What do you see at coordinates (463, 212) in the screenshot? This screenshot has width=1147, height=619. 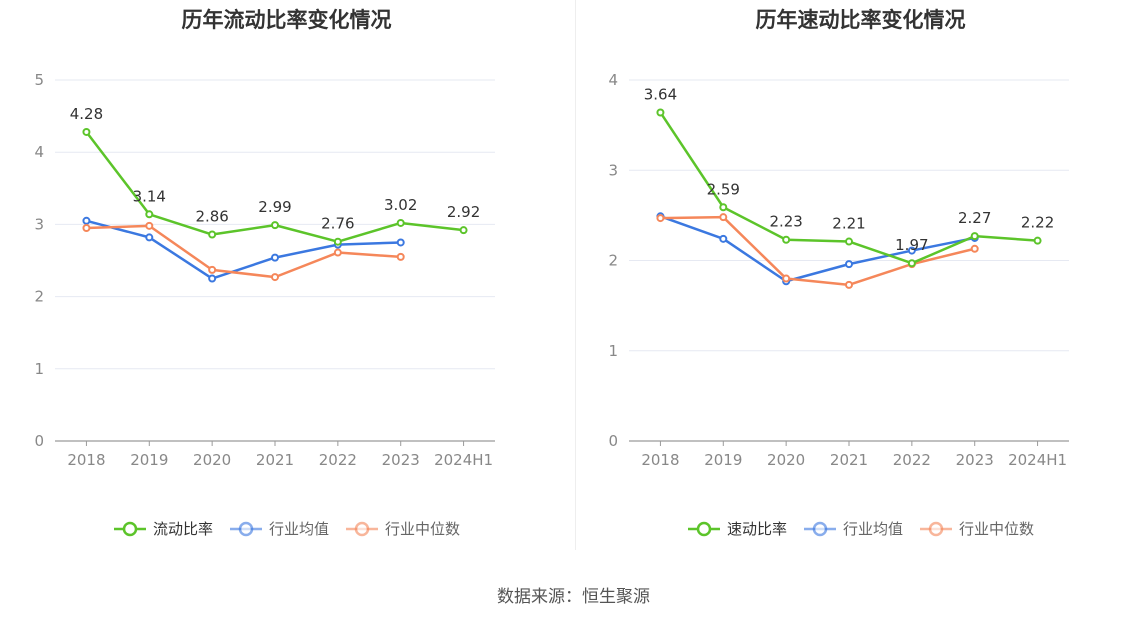 I see `data-label: 2.92` at bounding box center [463, 212].